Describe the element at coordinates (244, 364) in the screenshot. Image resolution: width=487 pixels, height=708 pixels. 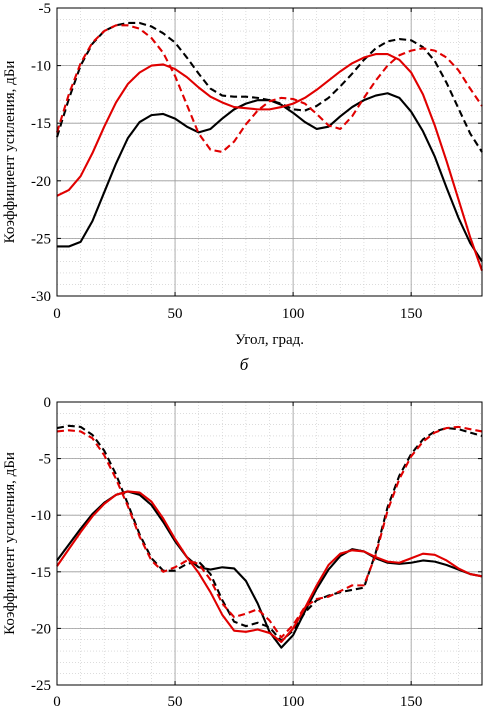
I see `panel-letter-b: б` at that location.